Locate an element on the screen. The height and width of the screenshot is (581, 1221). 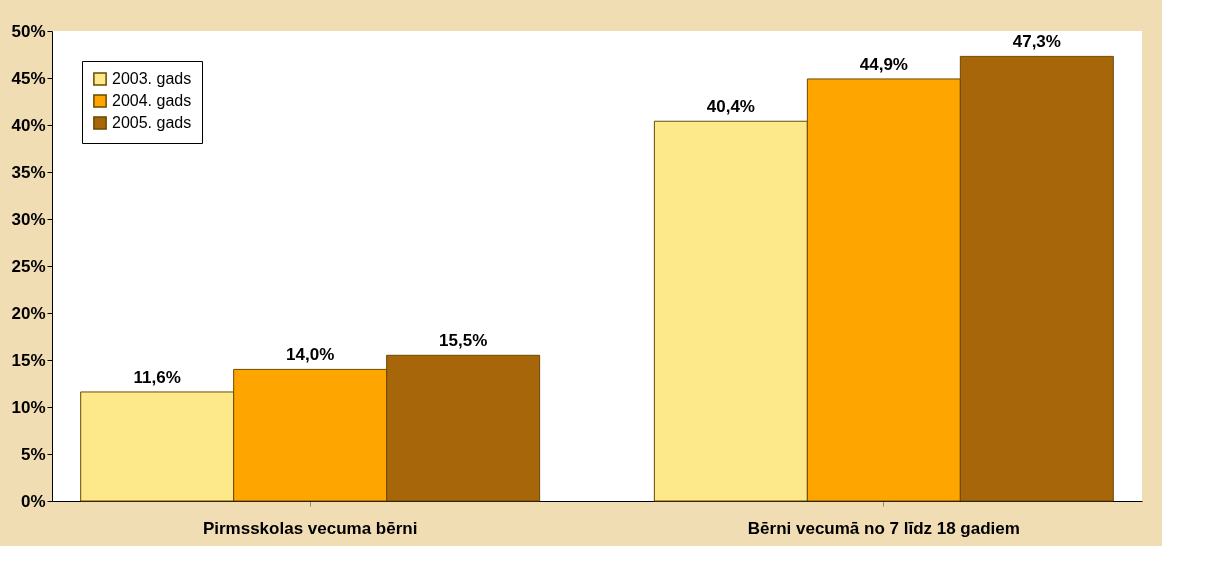
data-label: 44,9% is located at coordinates (883, 64).